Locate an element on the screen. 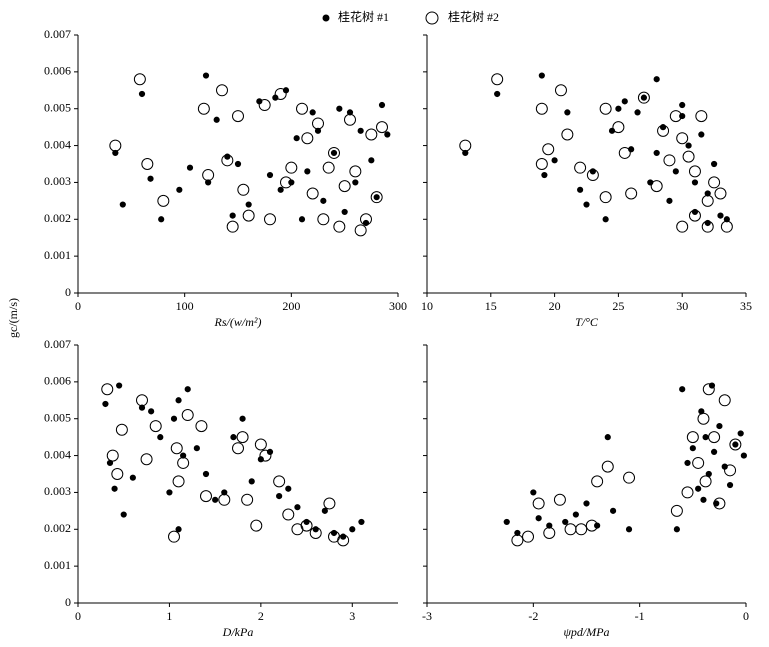 This screenshot has width=769, height=647. x-tick-label: -3 is located at coordinates (427, 616).